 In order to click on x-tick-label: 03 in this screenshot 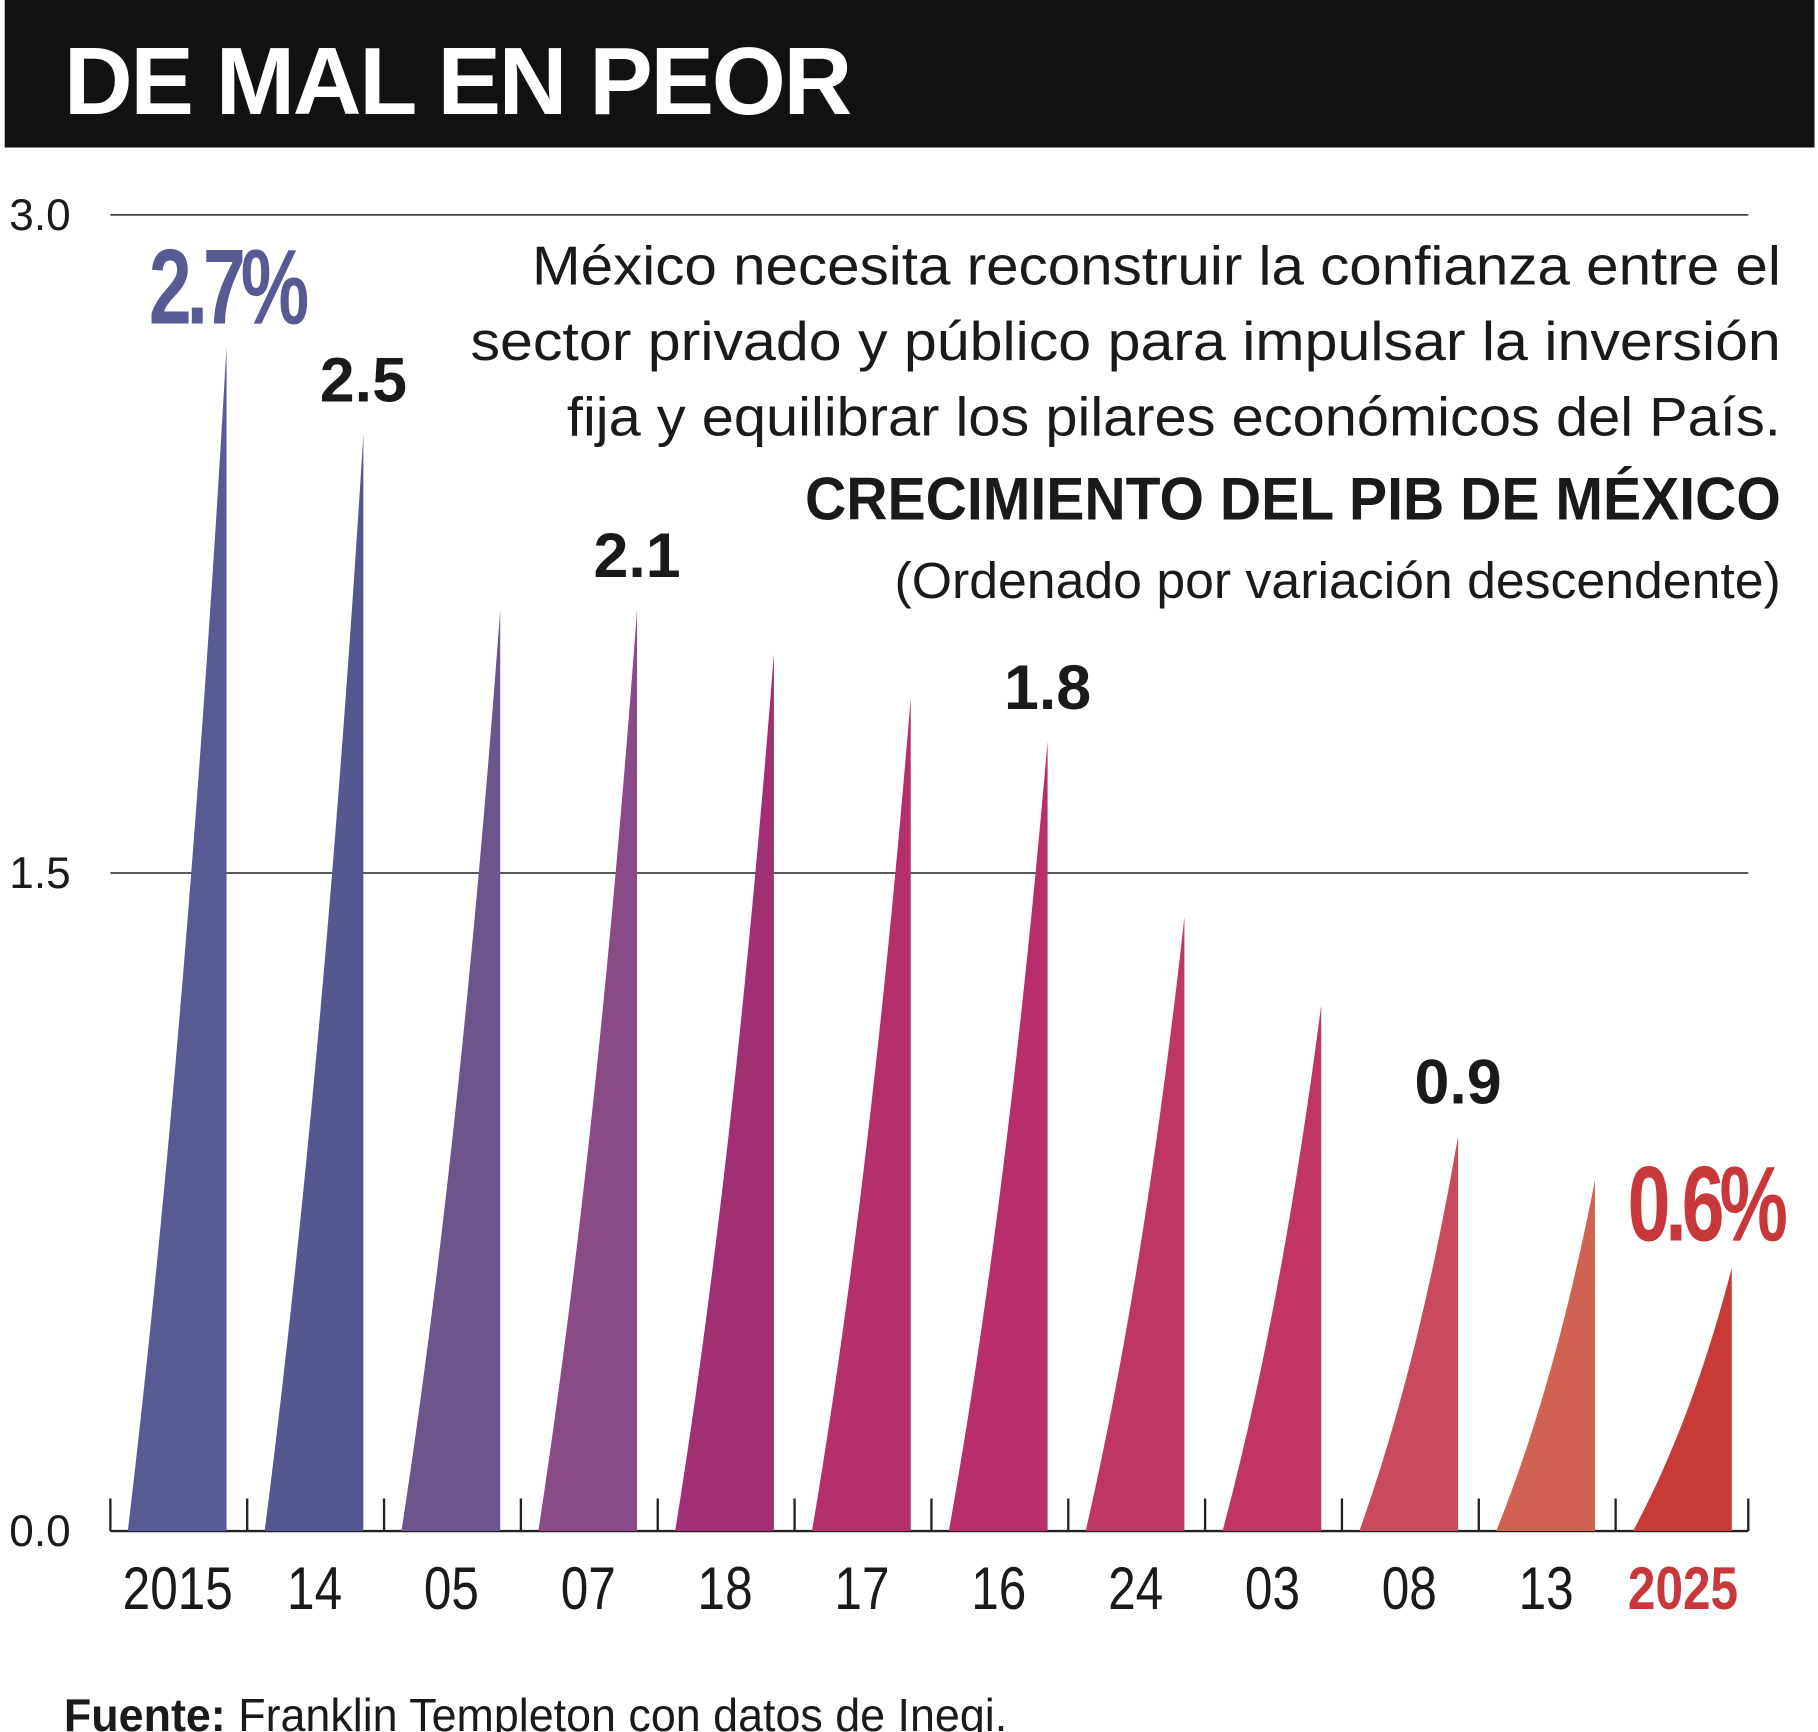, I will do `click(1272, 1588)`.